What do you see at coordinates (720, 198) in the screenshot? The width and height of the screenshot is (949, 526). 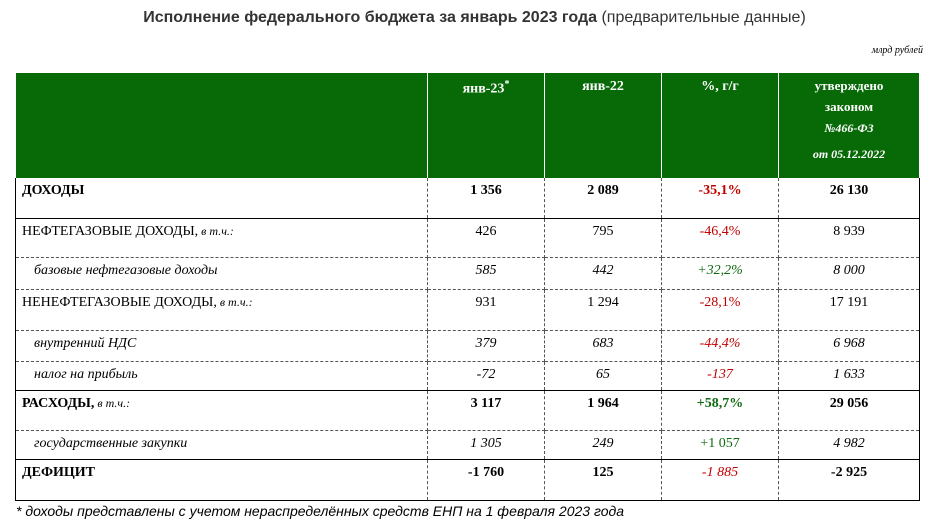 I see `cell-yoy: -35,1%` at bounding box center [720, 198].